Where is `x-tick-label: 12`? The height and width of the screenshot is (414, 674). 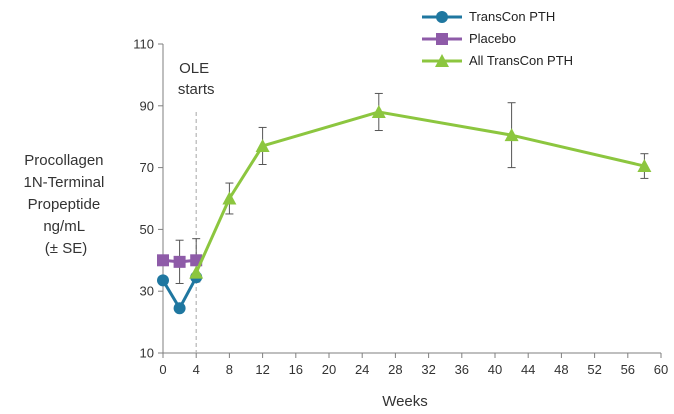
x-tick-label: 12 is located at coordinates (262, 369).